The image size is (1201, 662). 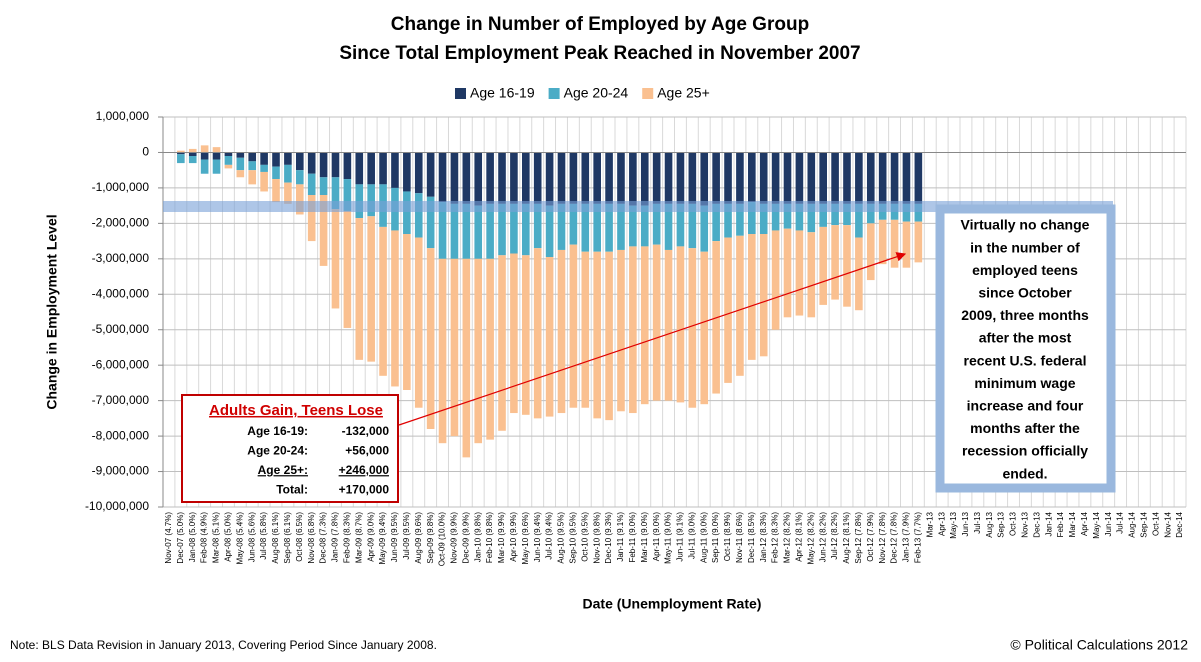 I want to click on x-tick-label: Apr-08 (5.0%), so click(x=228, y=537).